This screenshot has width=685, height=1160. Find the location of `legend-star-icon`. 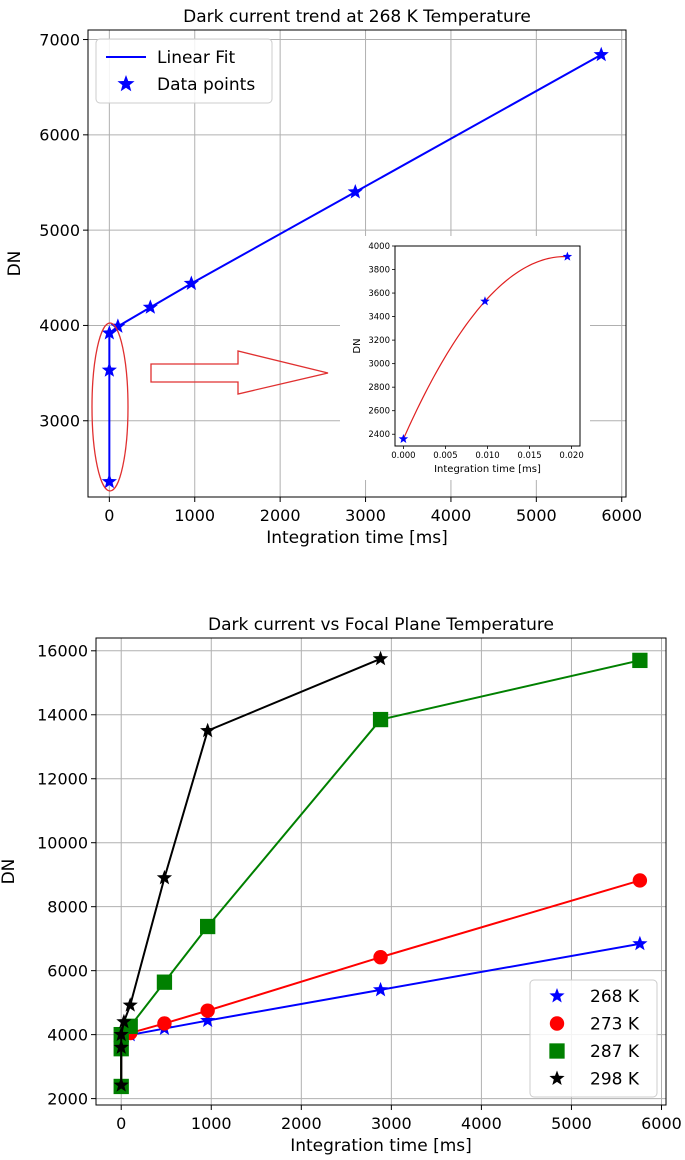

legend-star-icon is located at coordinates (126, 83).